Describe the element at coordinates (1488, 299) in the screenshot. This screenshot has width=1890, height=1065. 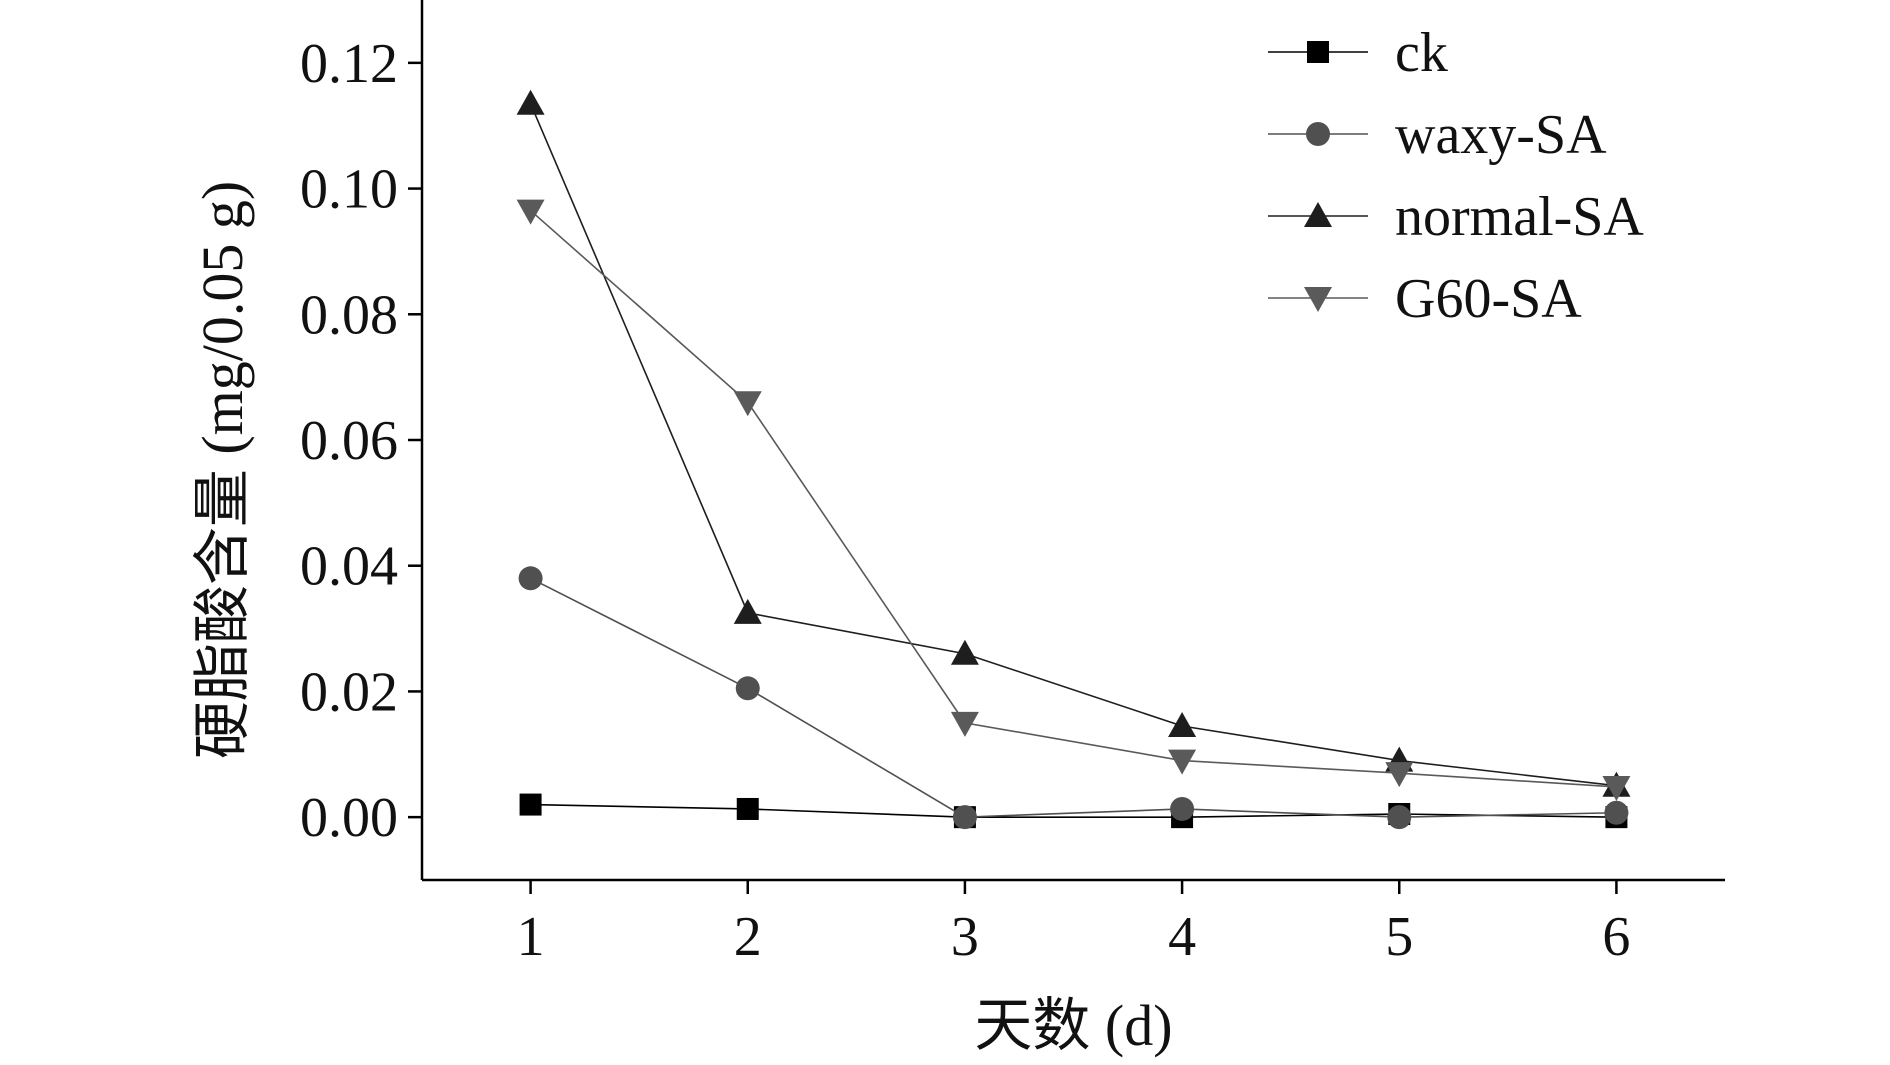
I see `legend-label: G60-SA` at that location.